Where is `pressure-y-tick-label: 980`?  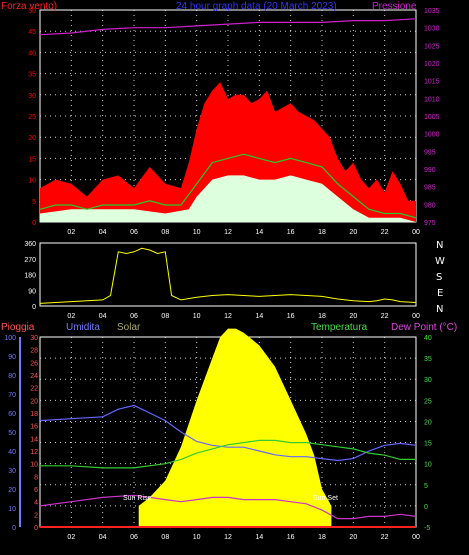
pressure-y-tick-label: 980 is located at coordinates (430, 205).